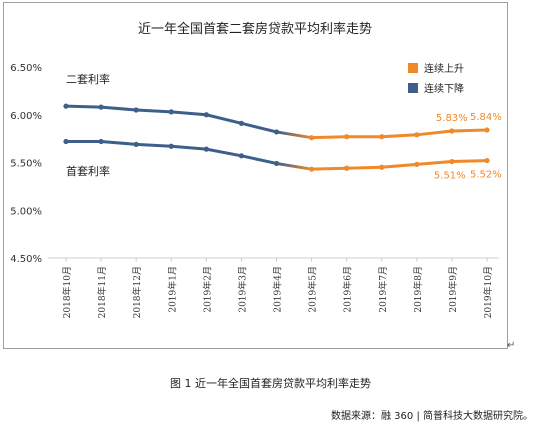 The height and width of the screenshot is (434, 541). I want to click on x-tick-label: 2018年10月, so click(67, 292).